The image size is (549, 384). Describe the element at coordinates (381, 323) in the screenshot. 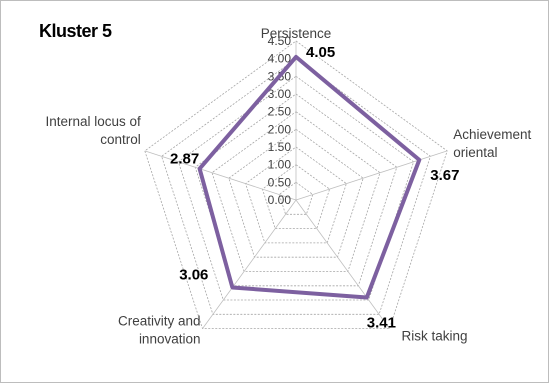

I see `data-label: 3.41` at that location.